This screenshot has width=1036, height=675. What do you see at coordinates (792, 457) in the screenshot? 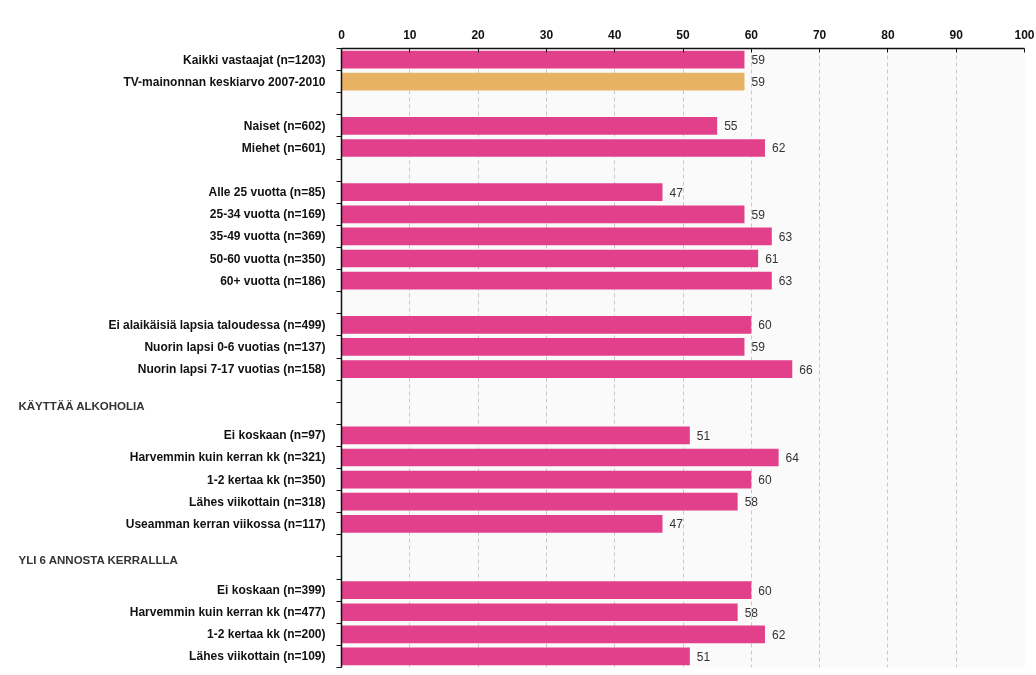
I see `data-label: 64` at bounding box center [792, 457].